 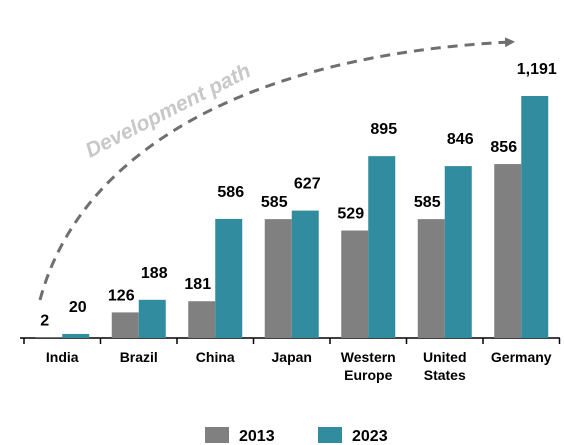 What do you see at coordinates (215, 357) in the screenshot?
I see `x-tick-label: China` at bounding box center [215, 357].